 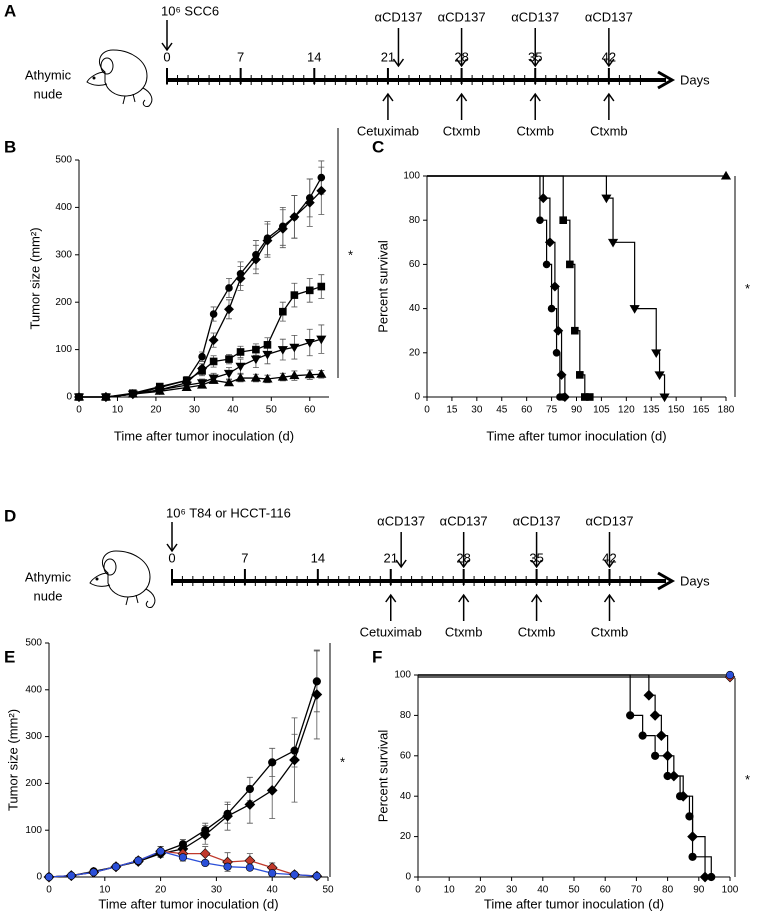 What do you see at coordinates (666, 581) in the screenshot?
I see `timeline-arrowhead` at bounding box center [666, 581].